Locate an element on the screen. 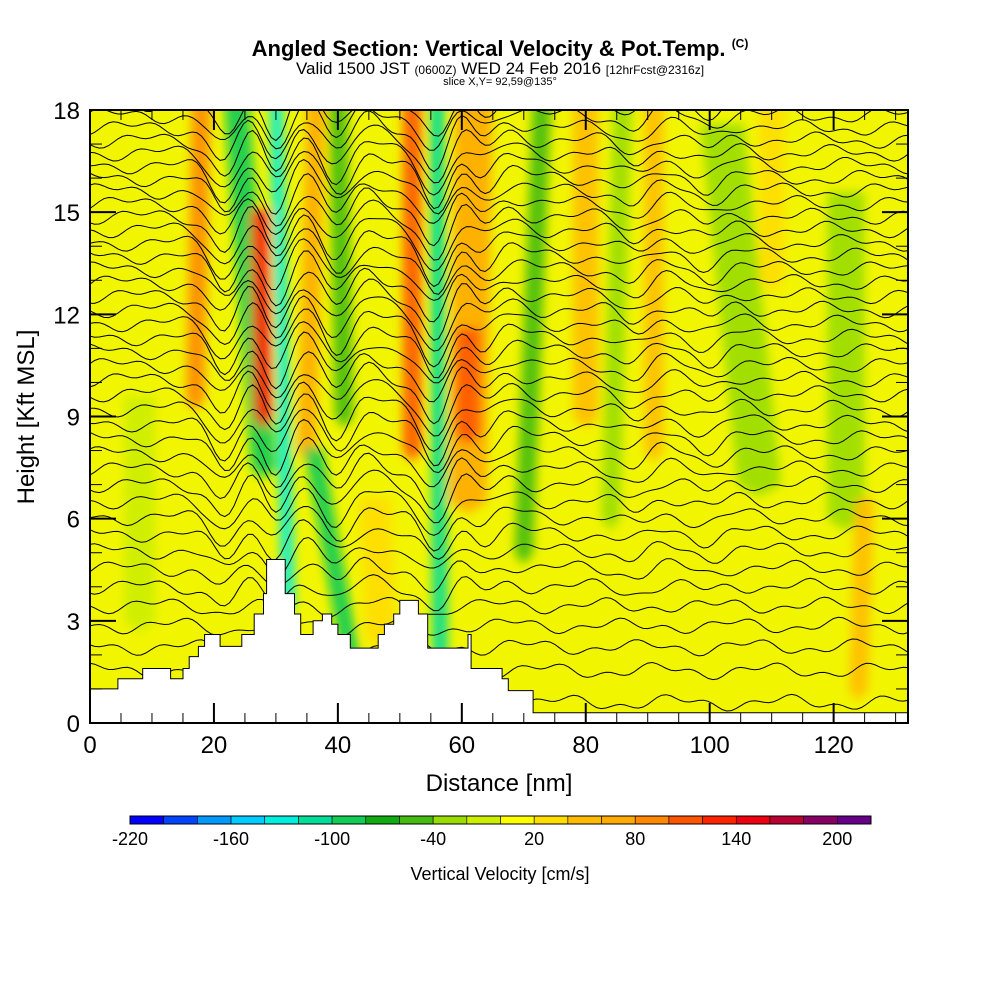 The height and width of the screenshot is (1000, 1000). colorbar-tick-label: -220 is located at coordinates (130, 839).